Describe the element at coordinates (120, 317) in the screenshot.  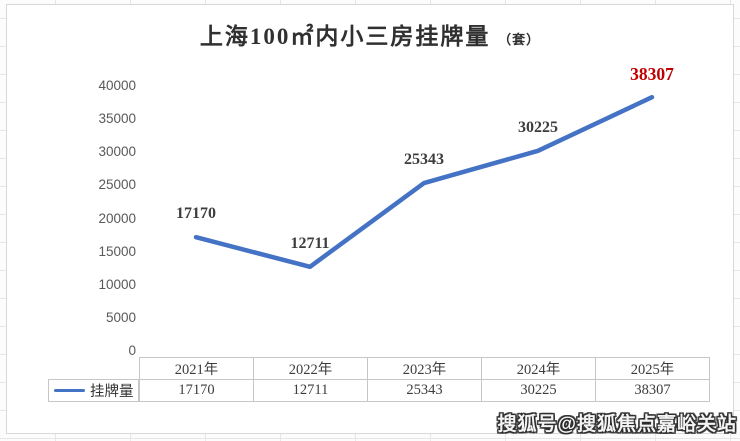
I see `y-axis-tick-label: 5000` at that location.